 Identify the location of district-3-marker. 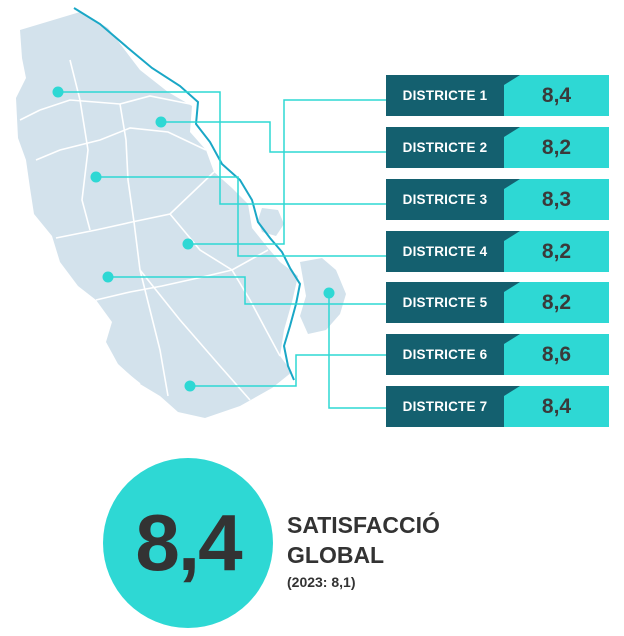
(96, 177).